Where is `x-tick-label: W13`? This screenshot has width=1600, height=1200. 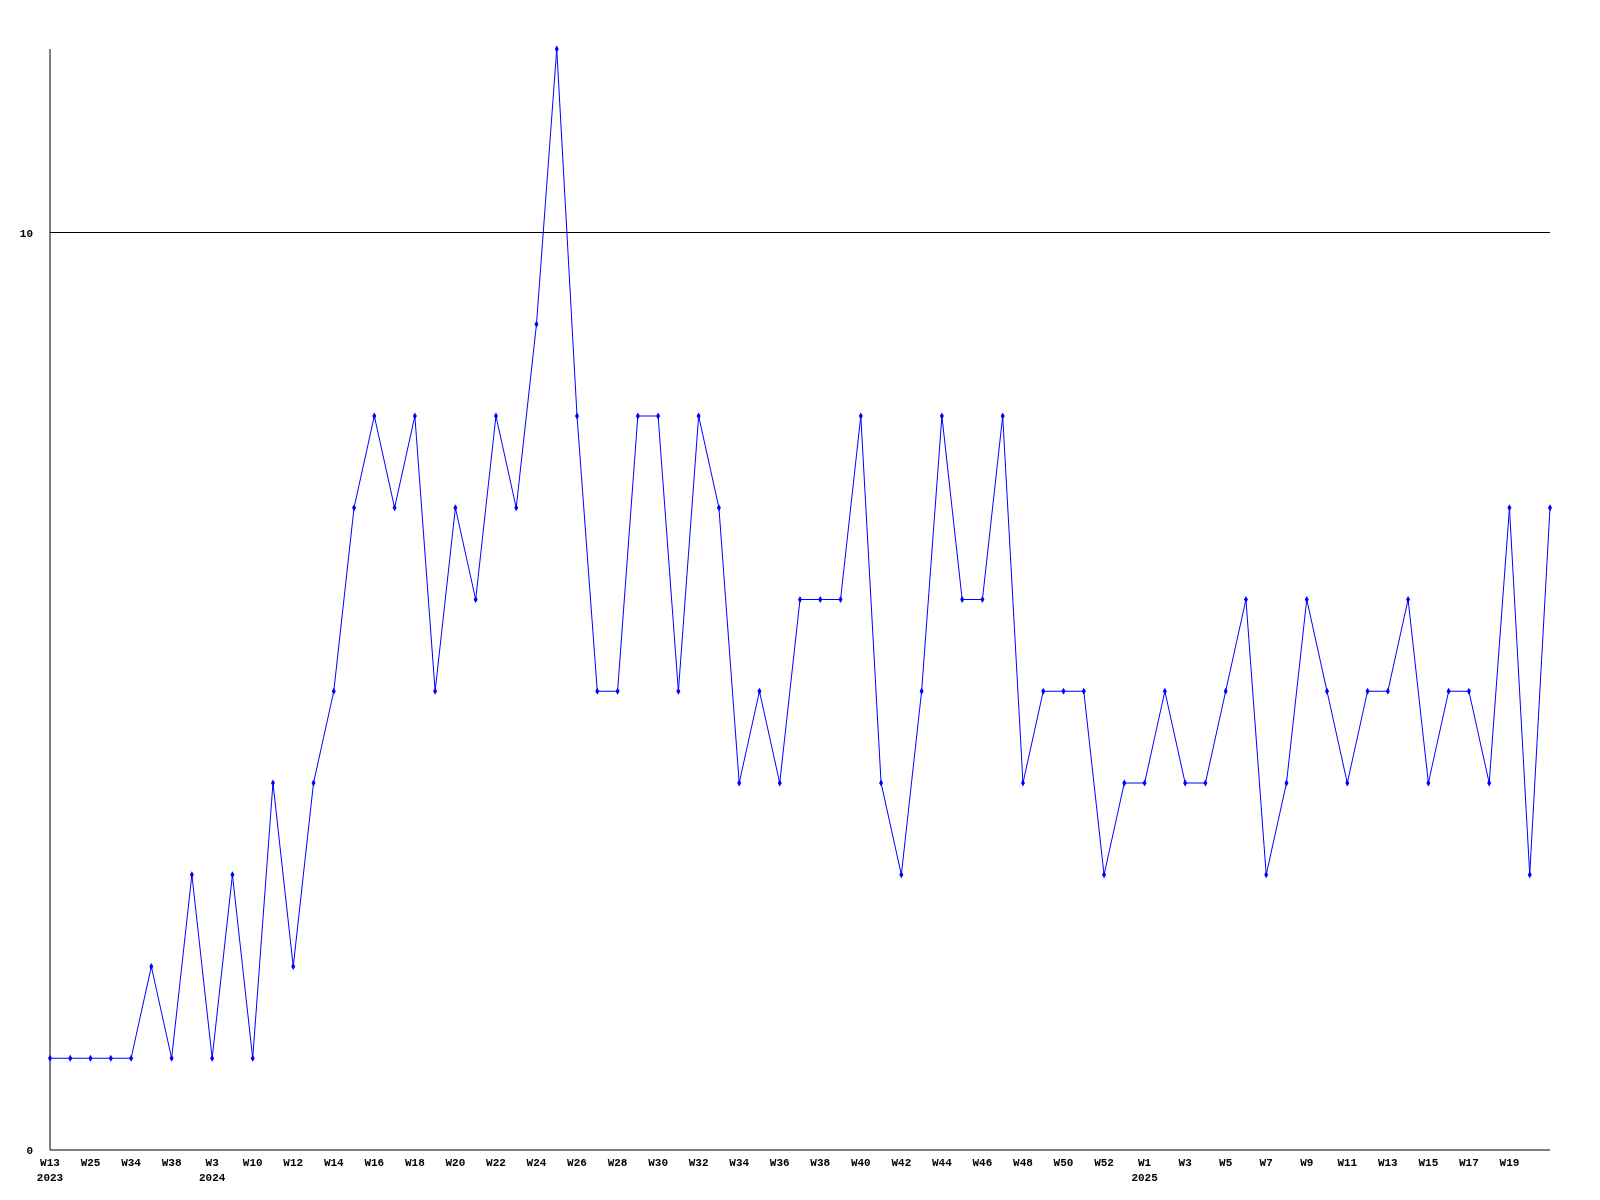 x-tick-label: W13 is located at coordinates (1388, 1163).